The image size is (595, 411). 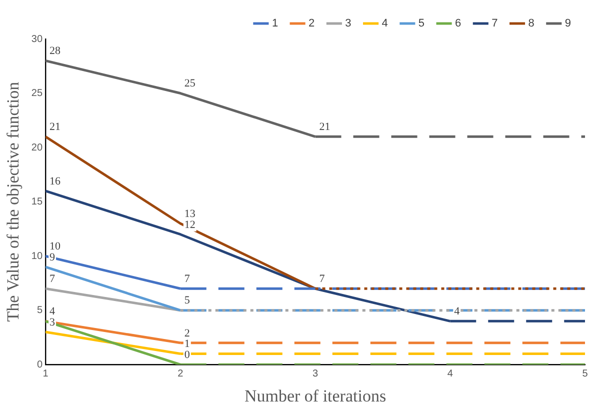 What do you see at coordinates (187, 300) in the screenshot?
I see `data-label: 5` at bounding box center [187, 300].